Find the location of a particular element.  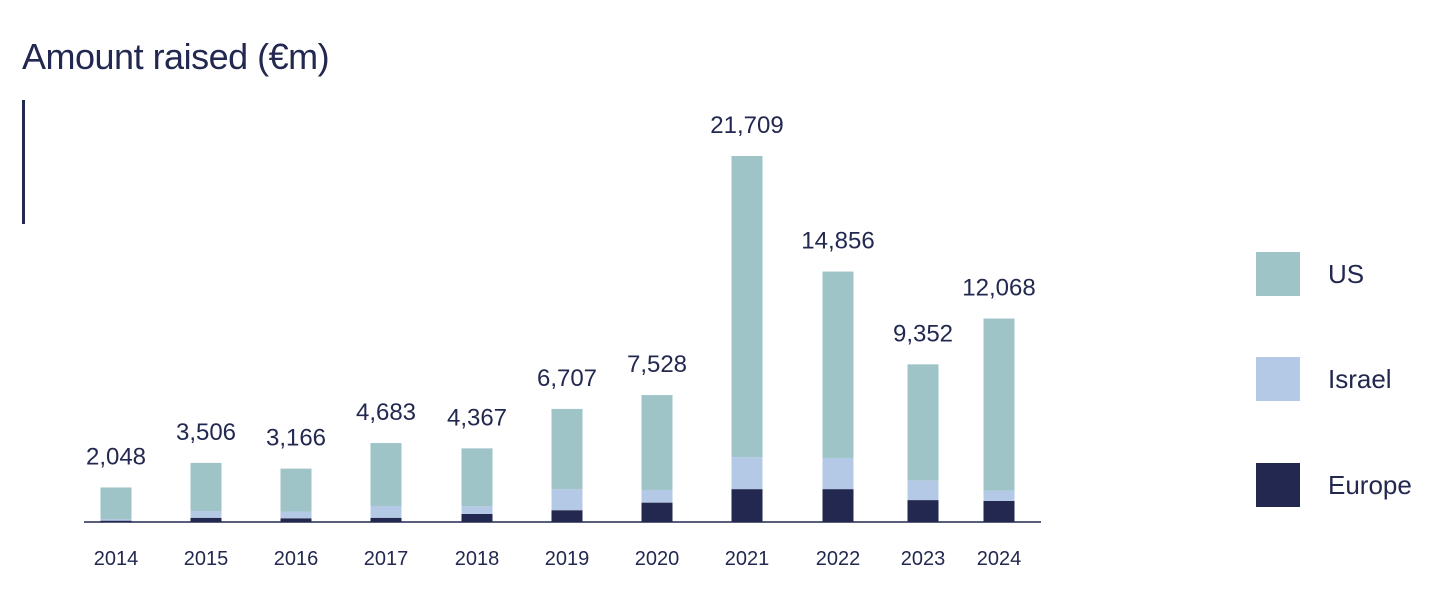

bar-israel-2016 is located at coordinates (296, 515).